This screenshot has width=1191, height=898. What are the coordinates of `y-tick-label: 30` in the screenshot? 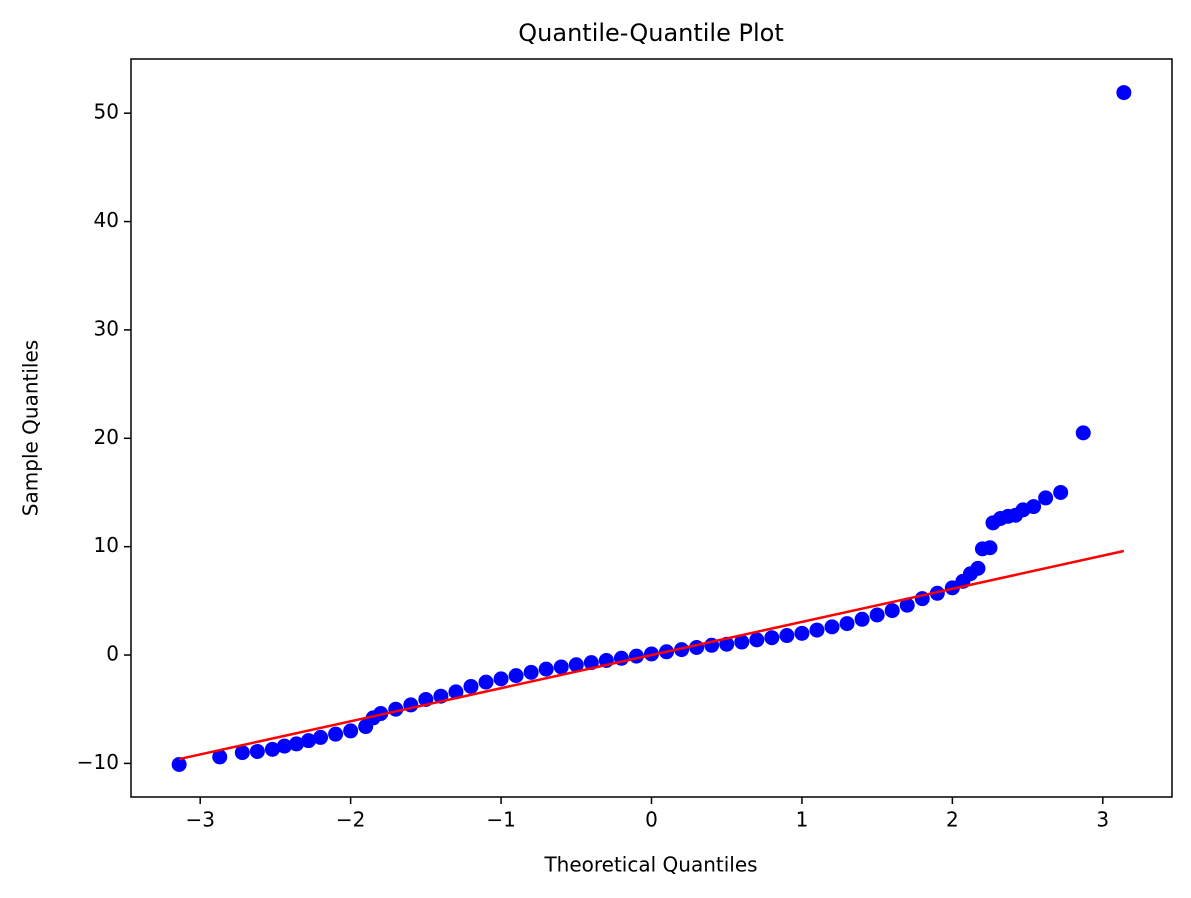 It's located at (106, 328).